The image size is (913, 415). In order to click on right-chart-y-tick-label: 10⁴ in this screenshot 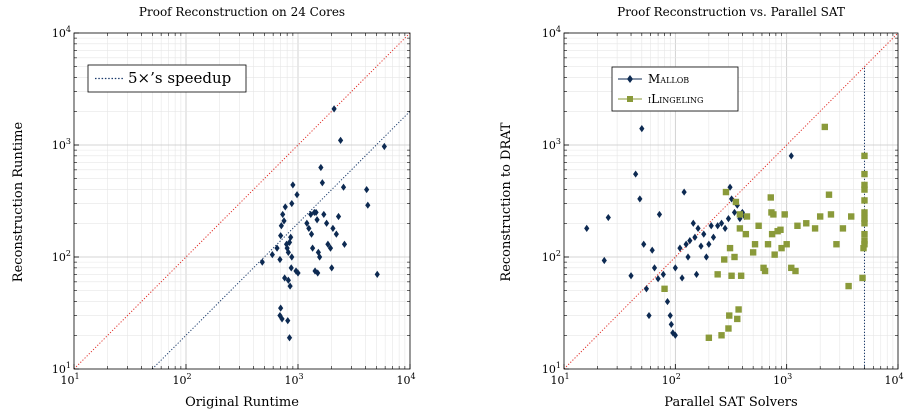, I will do `click(551, 32)`.